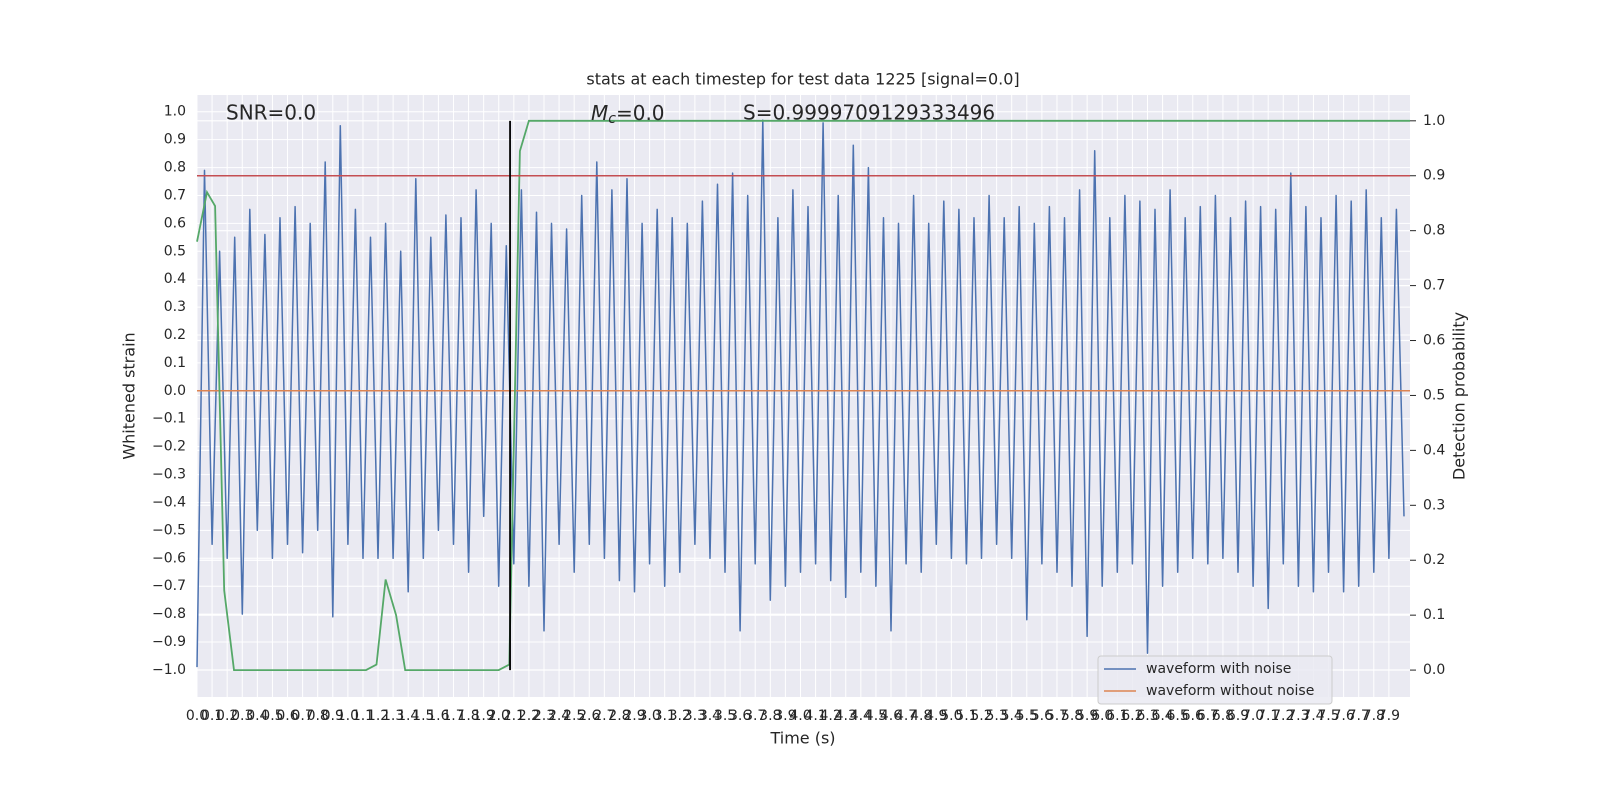  Describe the element at coordinates (175, 391) in the screenshot. I see `y-tick-label: 0.0` at that location.